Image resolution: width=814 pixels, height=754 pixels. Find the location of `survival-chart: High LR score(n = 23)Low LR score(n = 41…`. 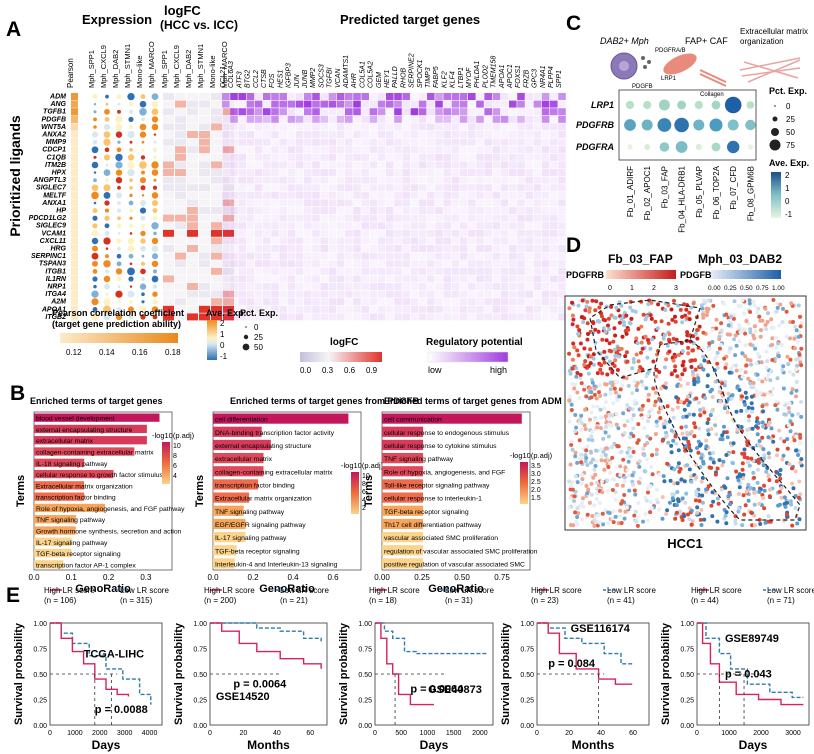

survival-chart: High LR score(n = 23)Low LR score(n = 41… is located at coordinates (578, 669).